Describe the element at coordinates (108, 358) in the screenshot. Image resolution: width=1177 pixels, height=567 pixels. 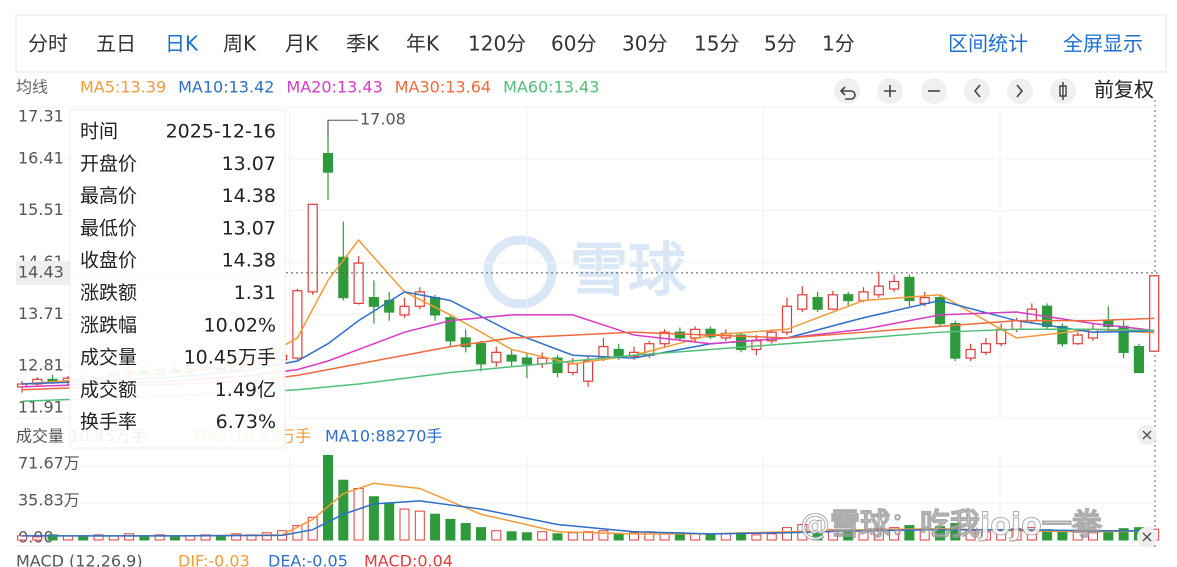
I see `tooltip-label: 成交量` at that location.